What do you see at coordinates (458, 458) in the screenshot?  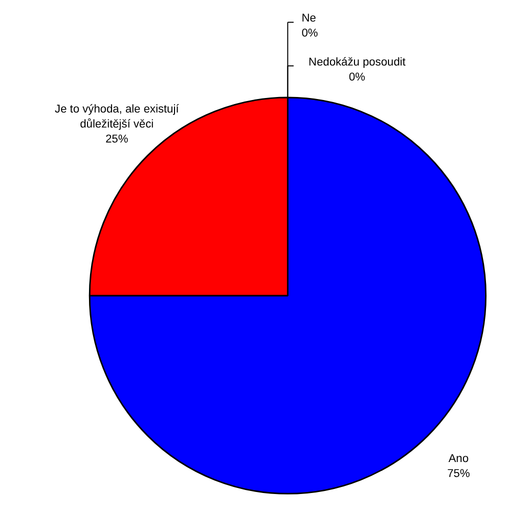 I see `slice-label: Ano` at bounding box center [458, 458].